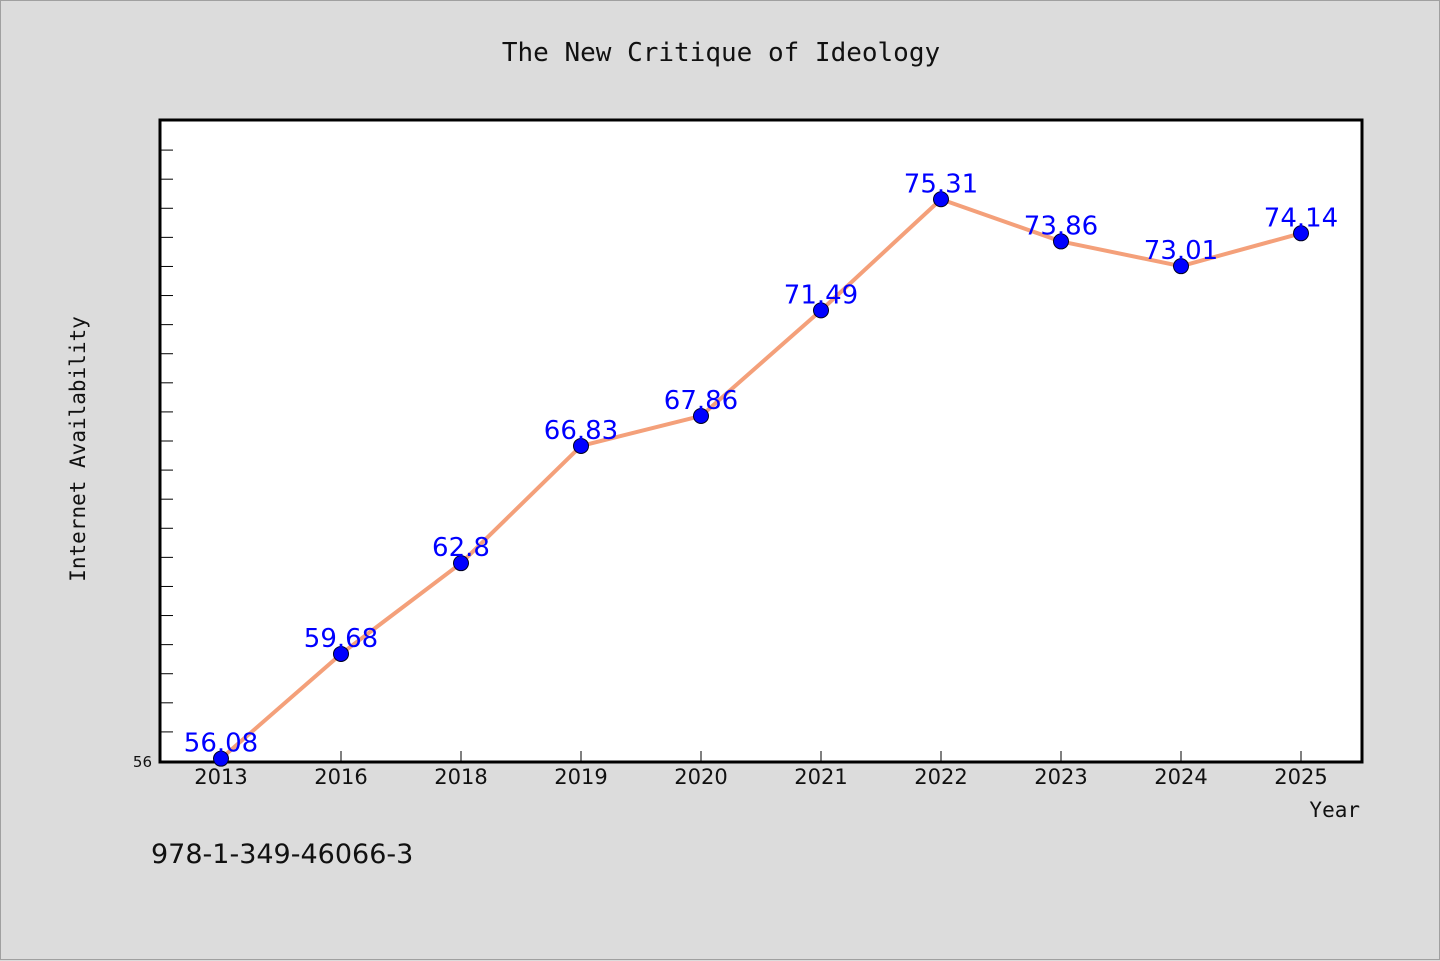  What do you see at coordinates (282, 854) in the screenshot?
I see `isbn-text: 978-1-349-46066-3` at bounding box center [282, 854].